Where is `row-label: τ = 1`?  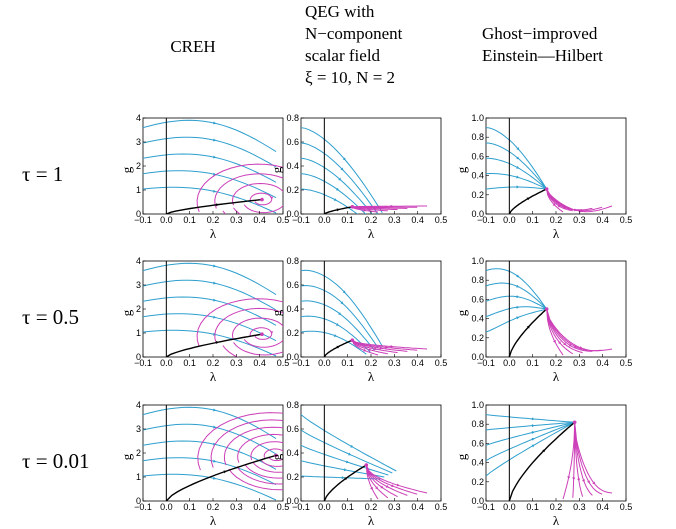 row-label: τ = 1 is located at coordinates (42, 174).